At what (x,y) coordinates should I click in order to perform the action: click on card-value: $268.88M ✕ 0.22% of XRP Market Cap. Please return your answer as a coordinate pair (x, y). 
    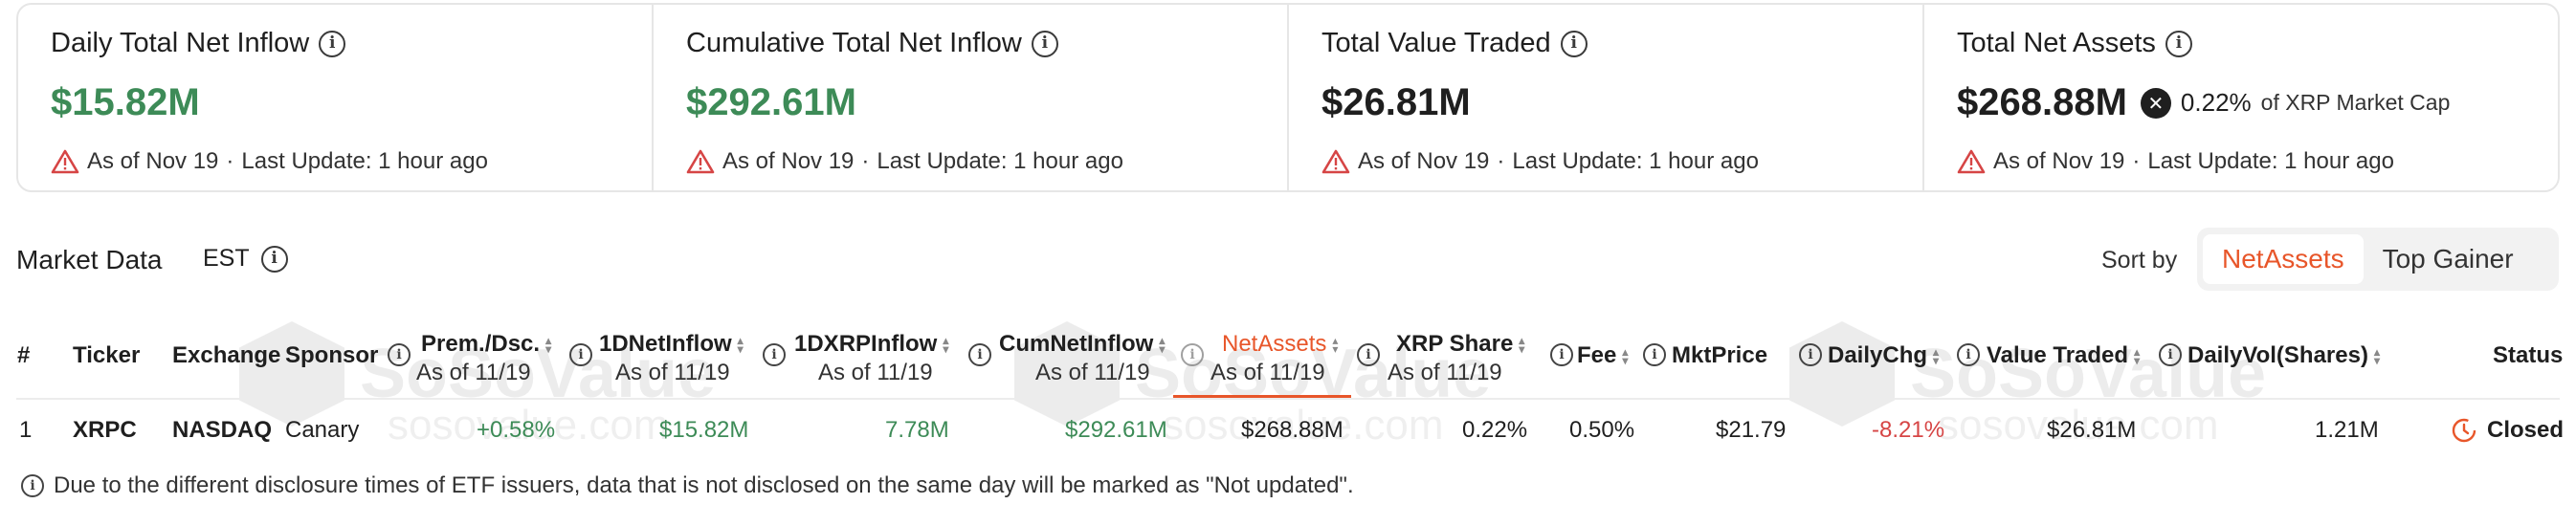
    Looking at the image, I should click on (2203, 102).